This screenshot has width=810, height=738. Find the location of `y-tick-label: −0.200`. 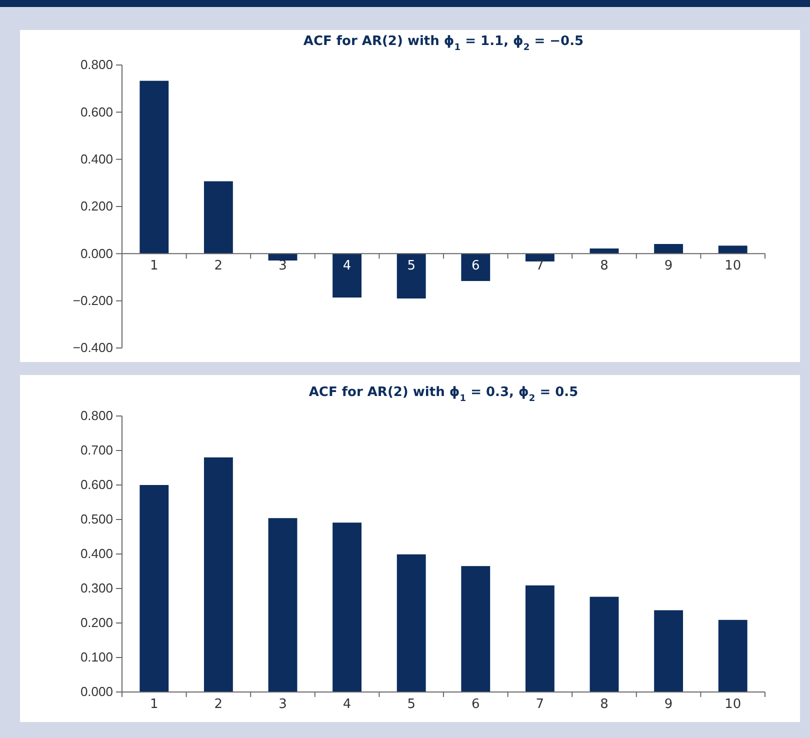

y-tick-label: −0.200 is located at coordinates (92, 300).